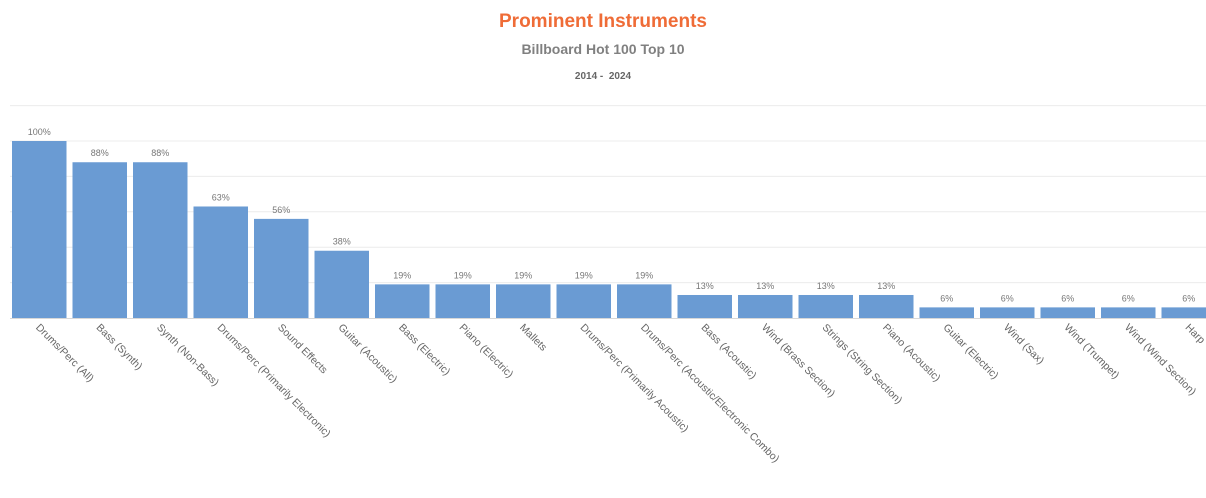 The image size is (1206, 498). What do you see at coordinates (368, 354) in the screenshot?
I see `x-tick-label: Guitar (Acoustic)` at bounding box center [368, 354].